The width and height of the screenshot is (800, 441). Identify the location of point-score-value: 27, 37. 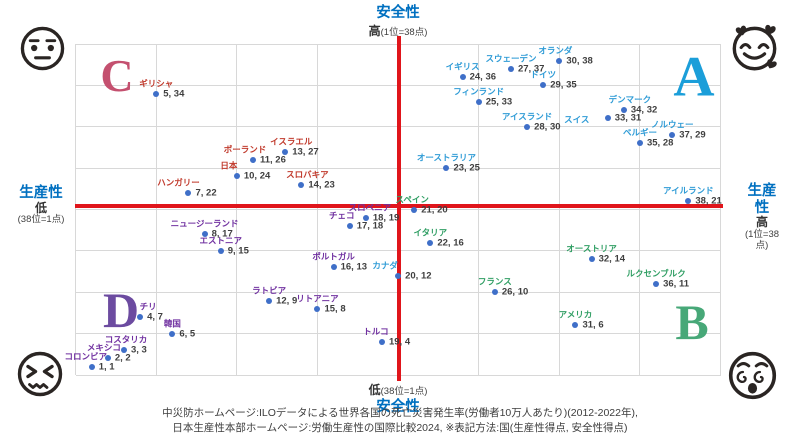
(531, 69).